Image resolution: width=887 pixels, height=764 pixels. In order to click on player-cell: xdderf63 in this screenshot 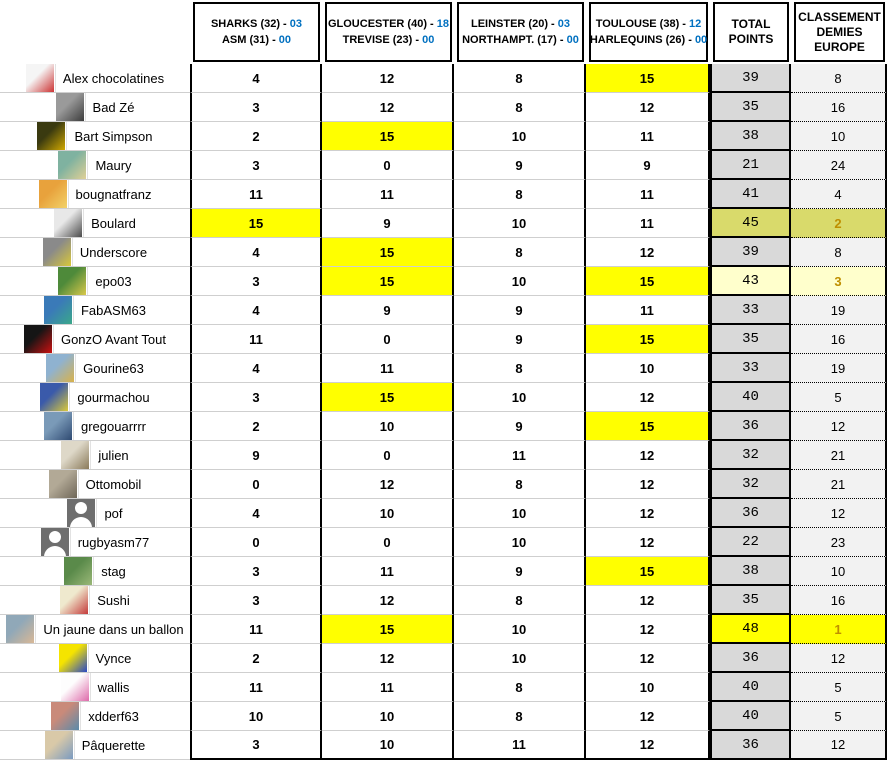, I will do `click(95, 716)`.